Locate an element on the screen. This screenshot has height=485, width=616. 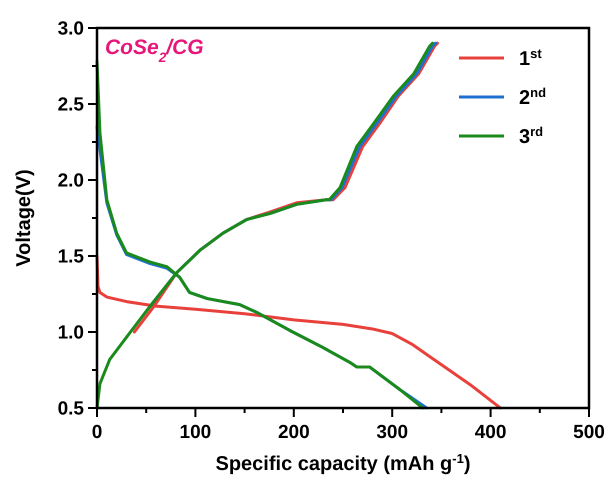
legend-label: 1$^{st}$ is located at coordinates (530, 58).